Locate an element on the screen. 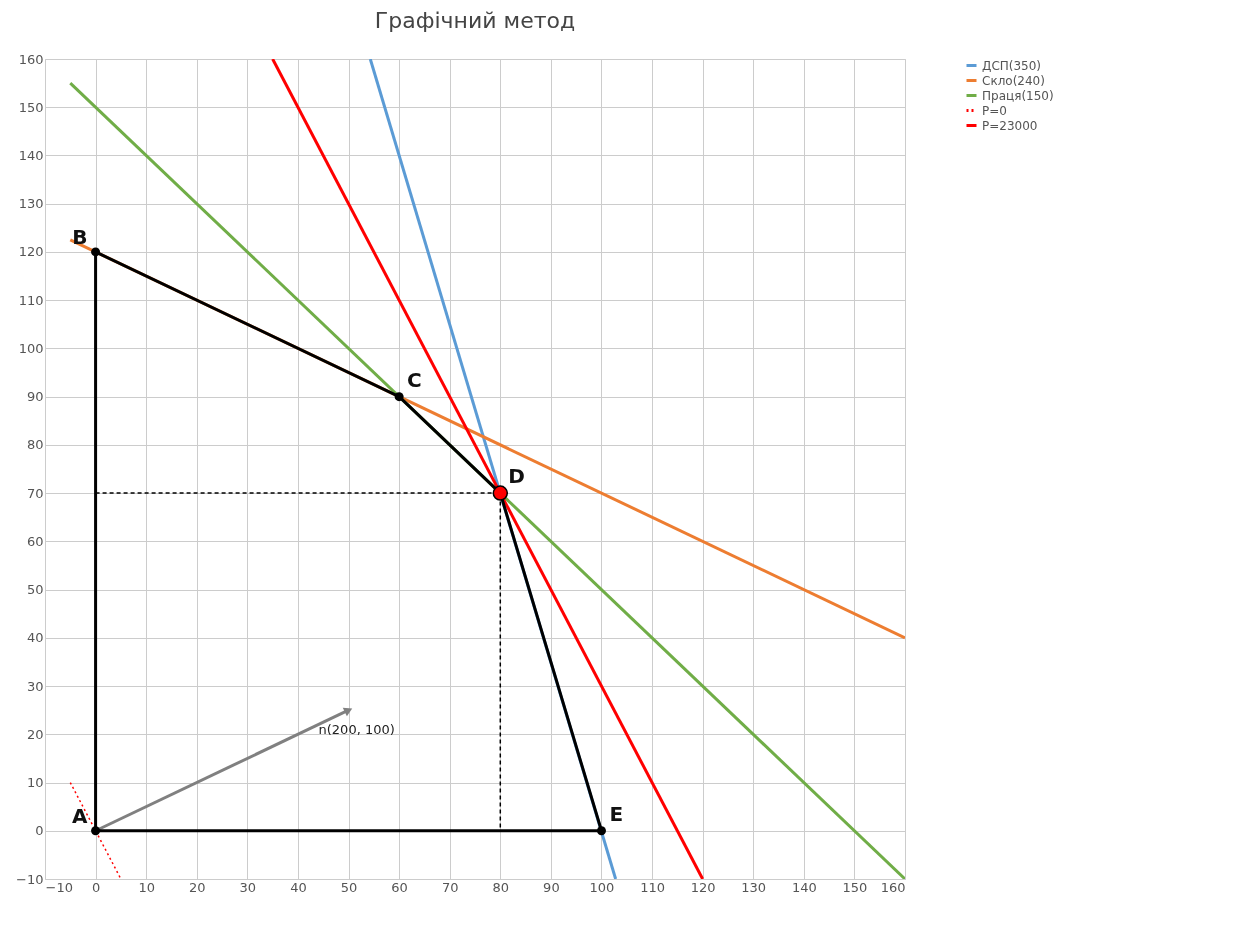  x-tick-label: 80 is located at coordinates (501, 887).